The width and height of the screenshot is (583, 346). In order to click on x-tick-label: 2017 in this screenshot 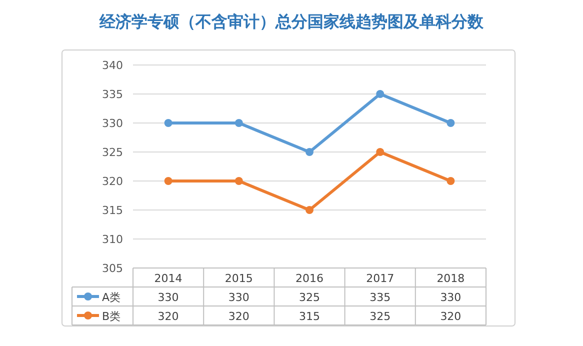, I will do `click(380, 278)`.